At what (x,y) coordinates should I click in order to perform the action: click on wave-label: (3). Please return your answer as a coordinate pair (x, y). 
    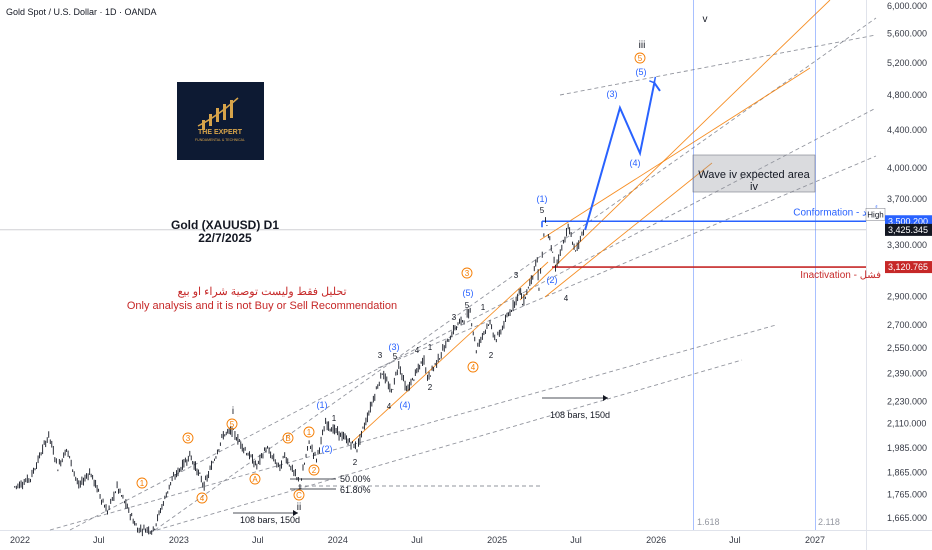
    Looking at the image, I should click on (612, 94).